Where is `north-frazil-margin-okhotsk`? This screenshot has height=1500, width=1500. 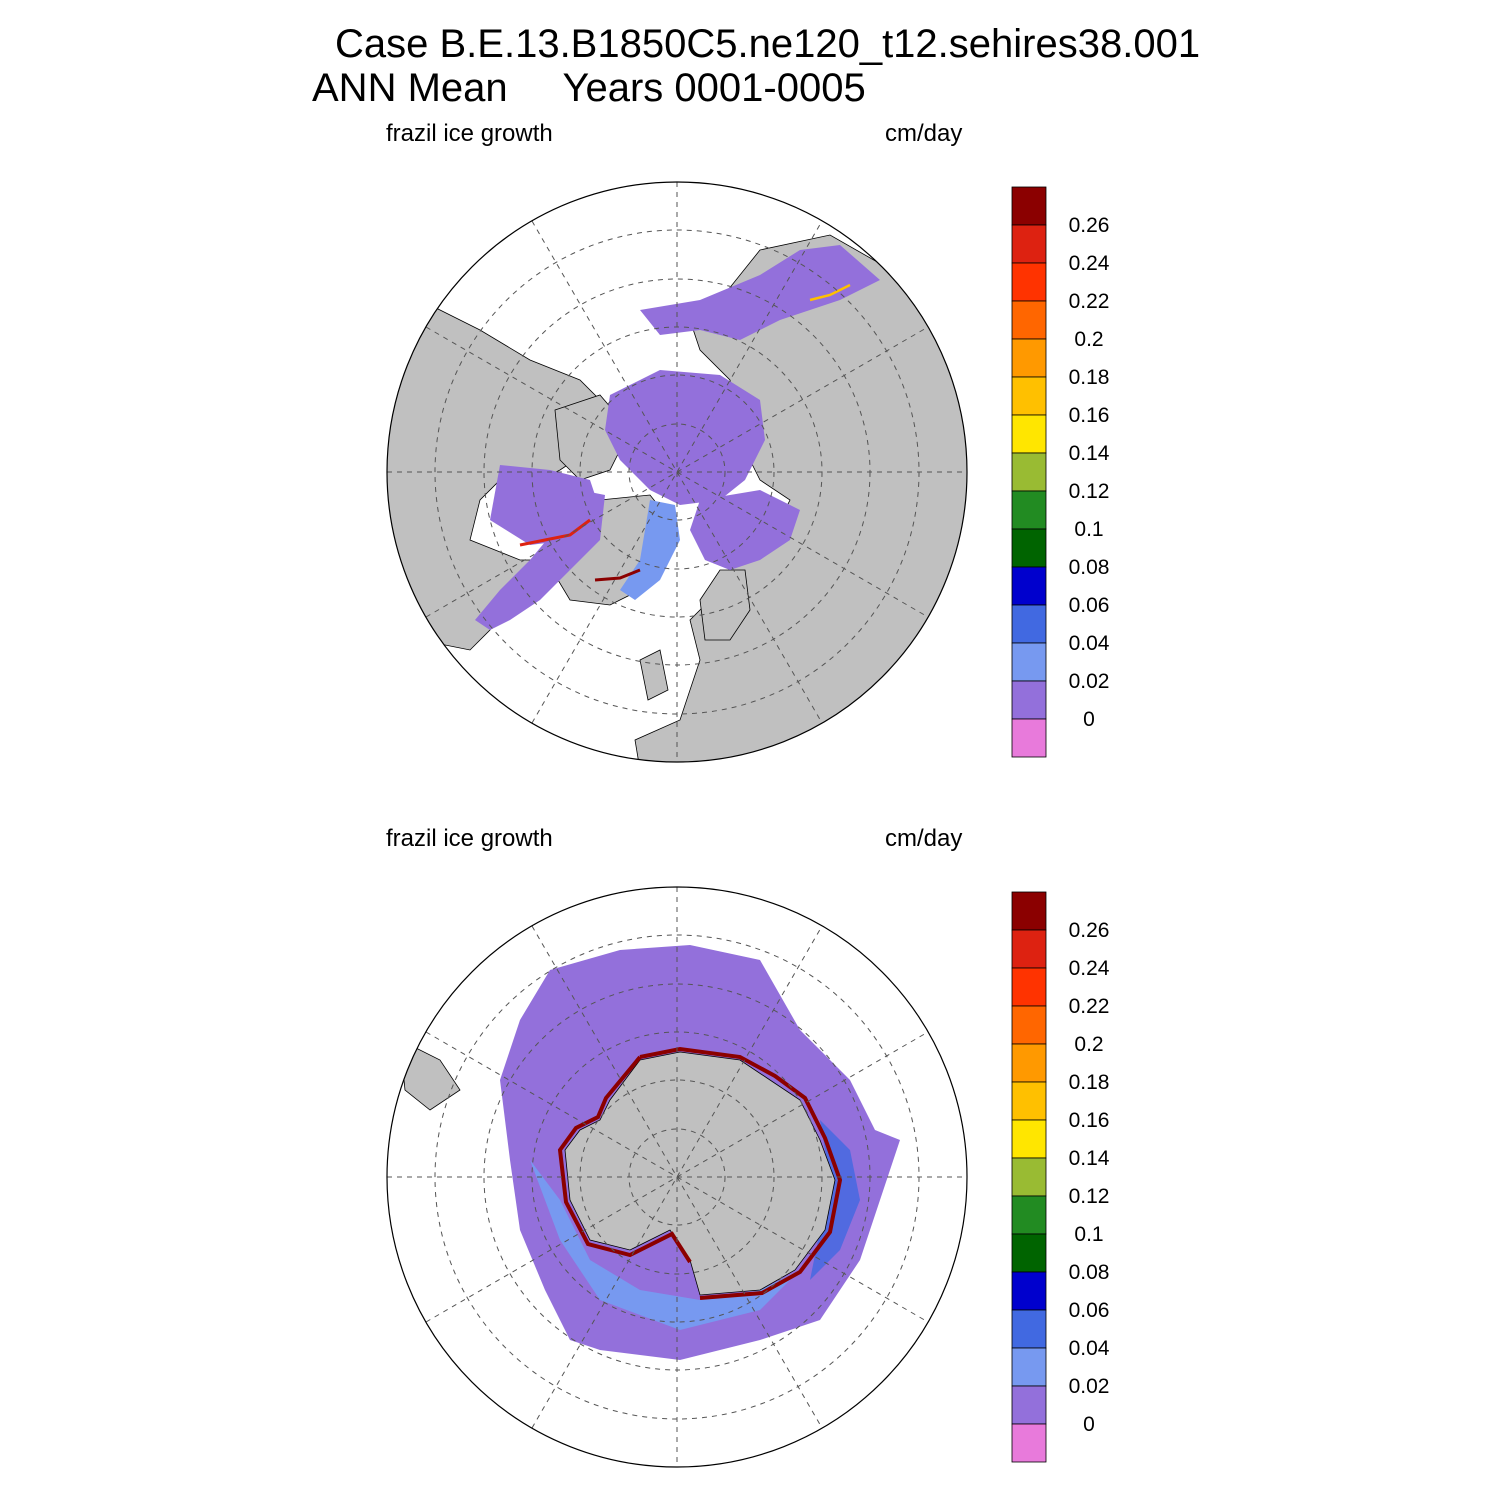 north-frazil-margin-okhotsk is located at coordinates (830, 292).